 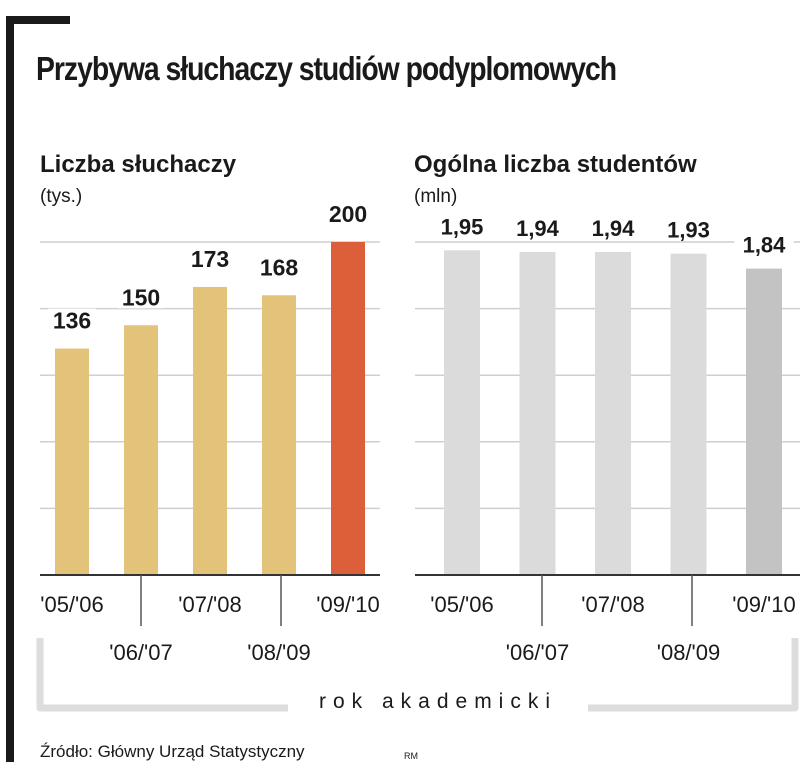 I want to click on left-category-label-3: '07/'08, so click(x=209, y=604).